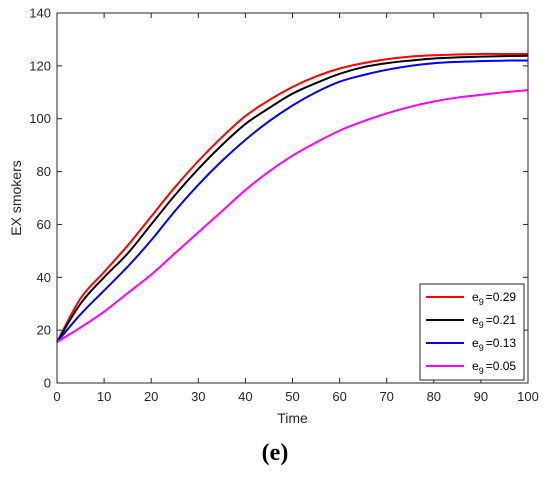 The image size is (550, 488). What do you see at coordinates (501, 366) in the screenshot?
I see `legend-value: =0.05` at bounding box center [501, 366].